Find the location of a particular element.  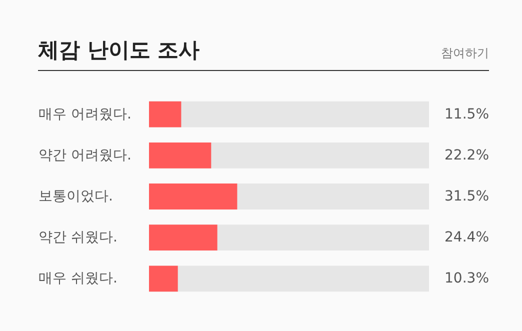

data-label: 22.2% is located at coordinates (466, 155).